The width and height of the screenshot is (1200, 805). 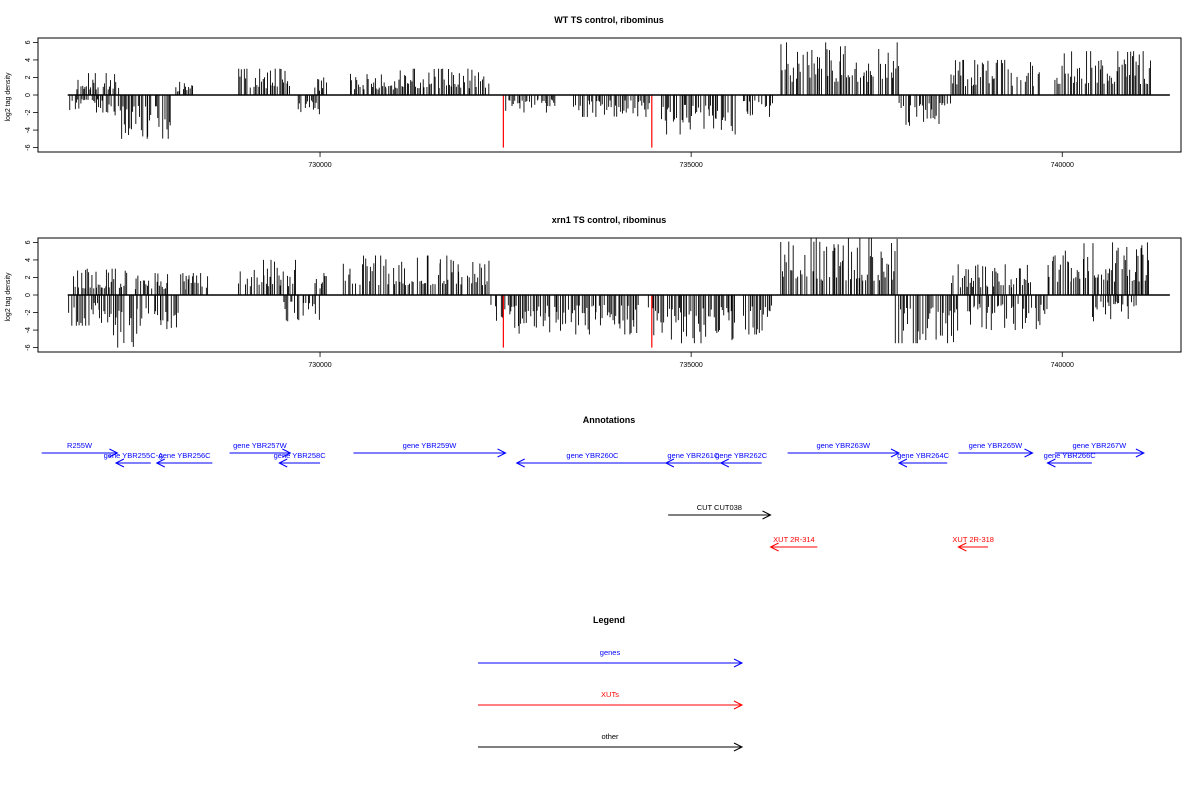 I want to click on annotations-title: Annotations, so click(x=609, y=420).